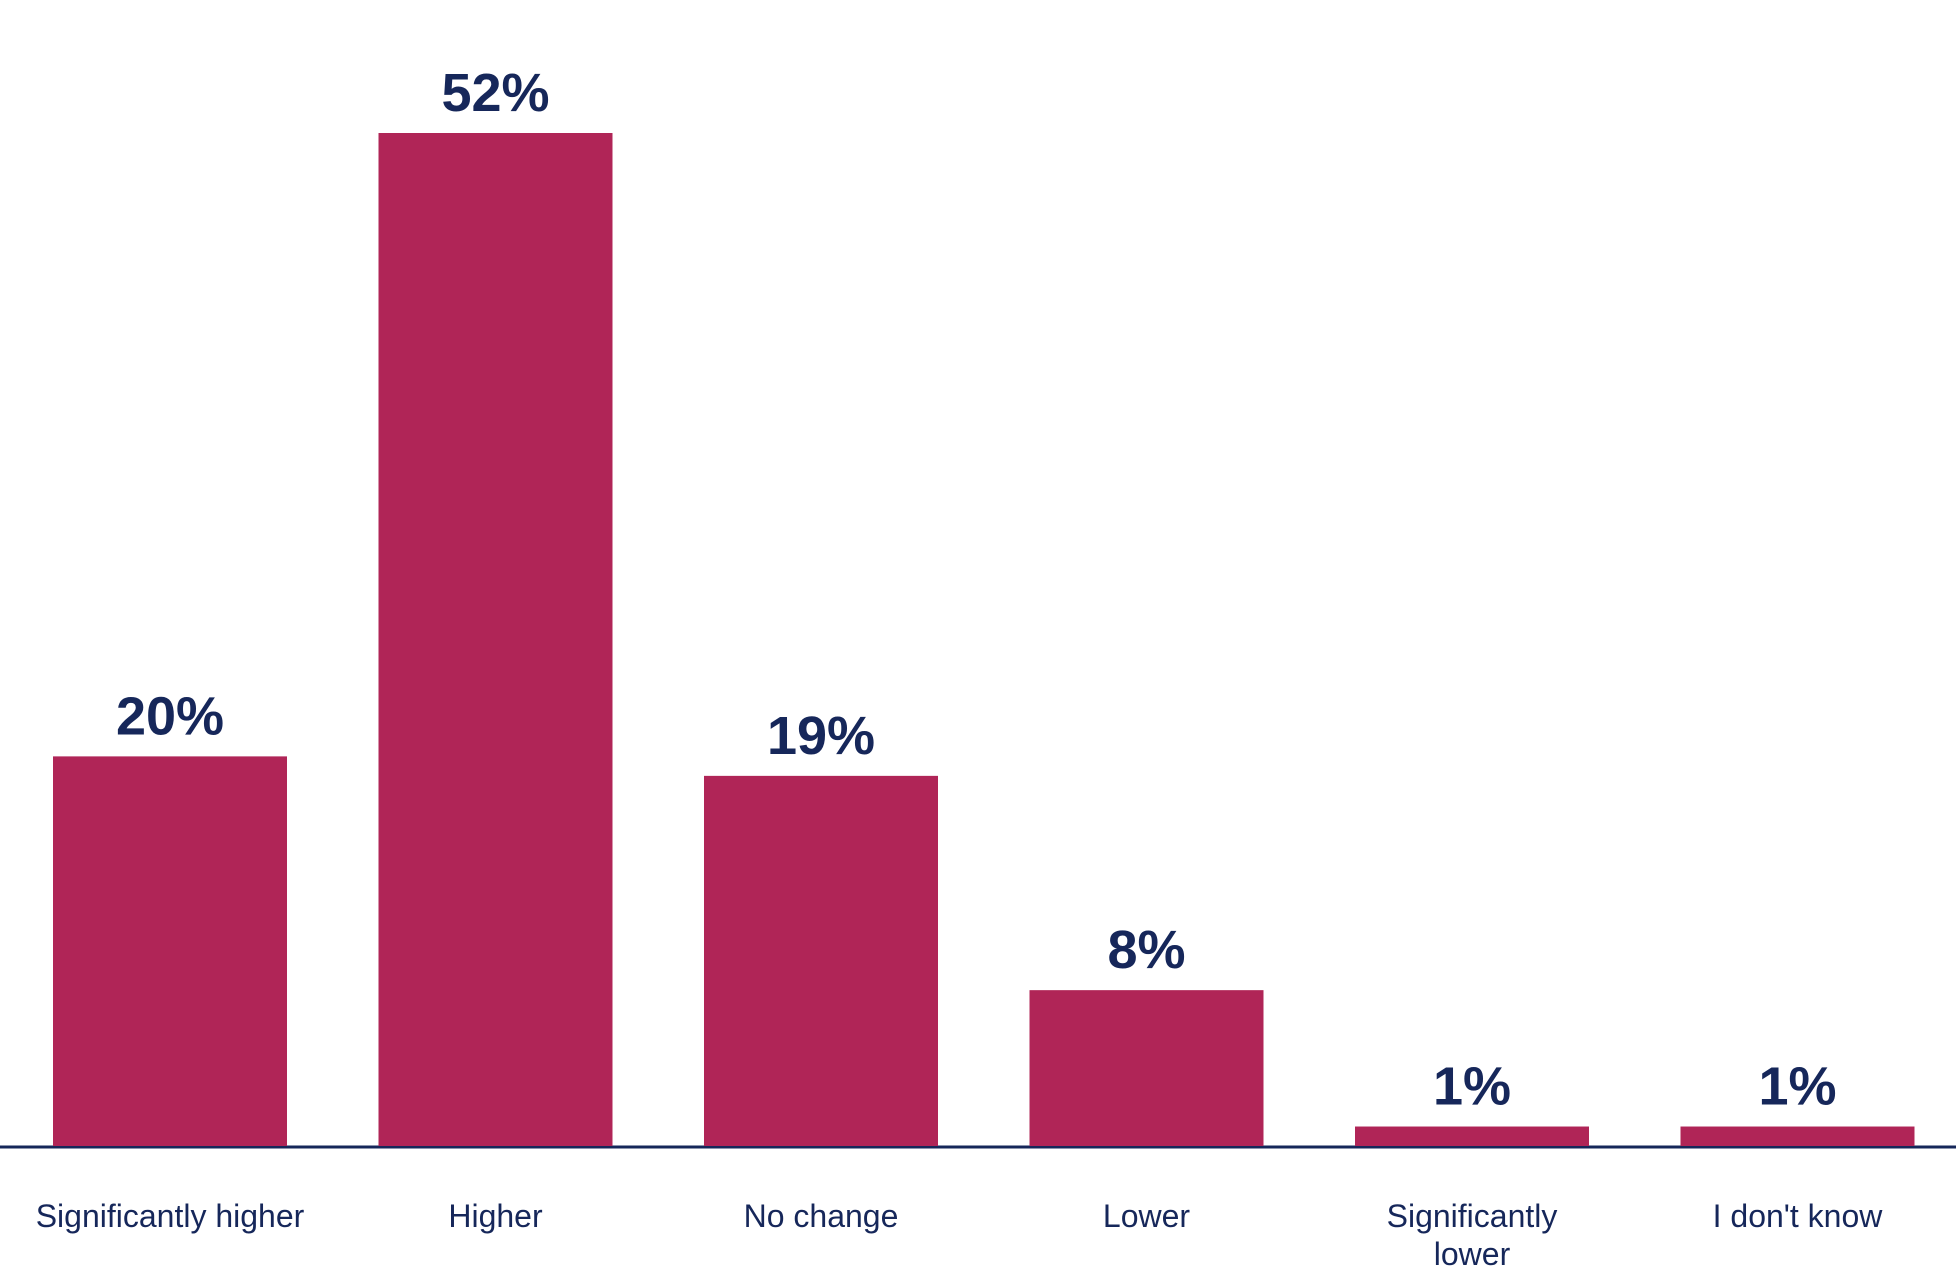  Describe the element at coordinates (821, 1216) in the screenshot. I see `x-tick-label: No change` at that location.